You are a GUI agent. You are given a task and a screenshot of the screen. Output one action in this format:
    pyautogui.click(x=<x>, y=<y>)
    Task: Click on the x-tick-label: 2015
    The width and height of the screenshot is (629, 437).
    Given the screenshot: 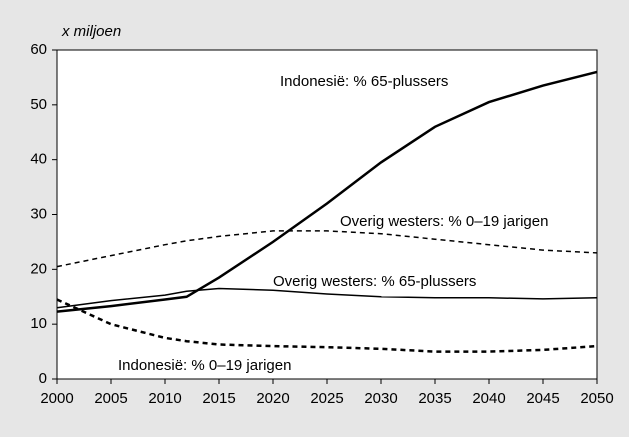 What is the action you would take?
    pyautogui.click(x=218, y=398)
    